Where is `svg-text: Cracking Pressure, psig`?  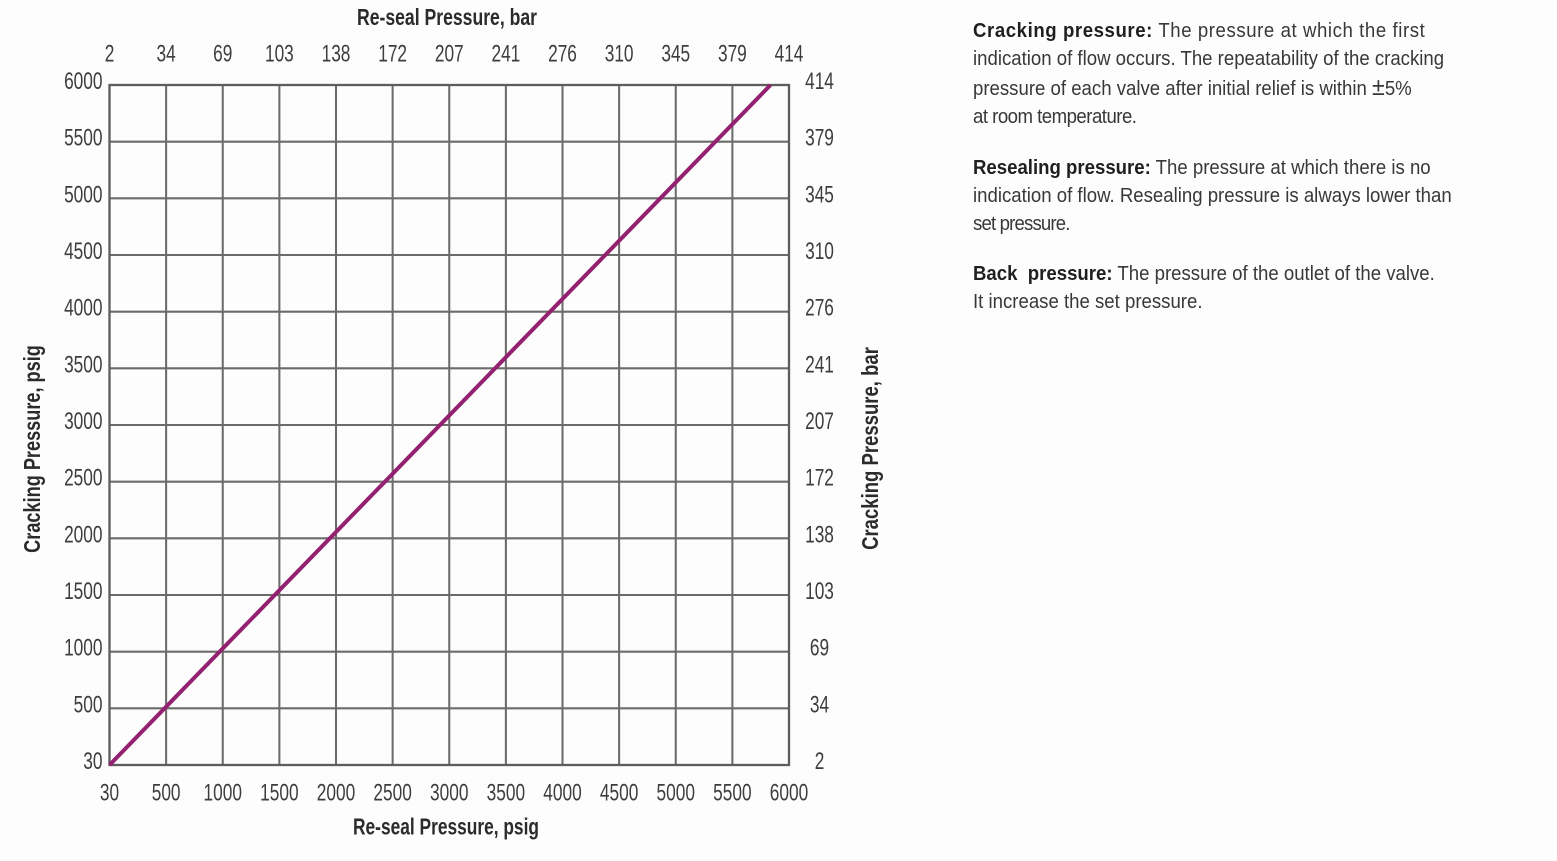 svg-text: Cracking Pressure, psig is located at coordinates (33, 449).